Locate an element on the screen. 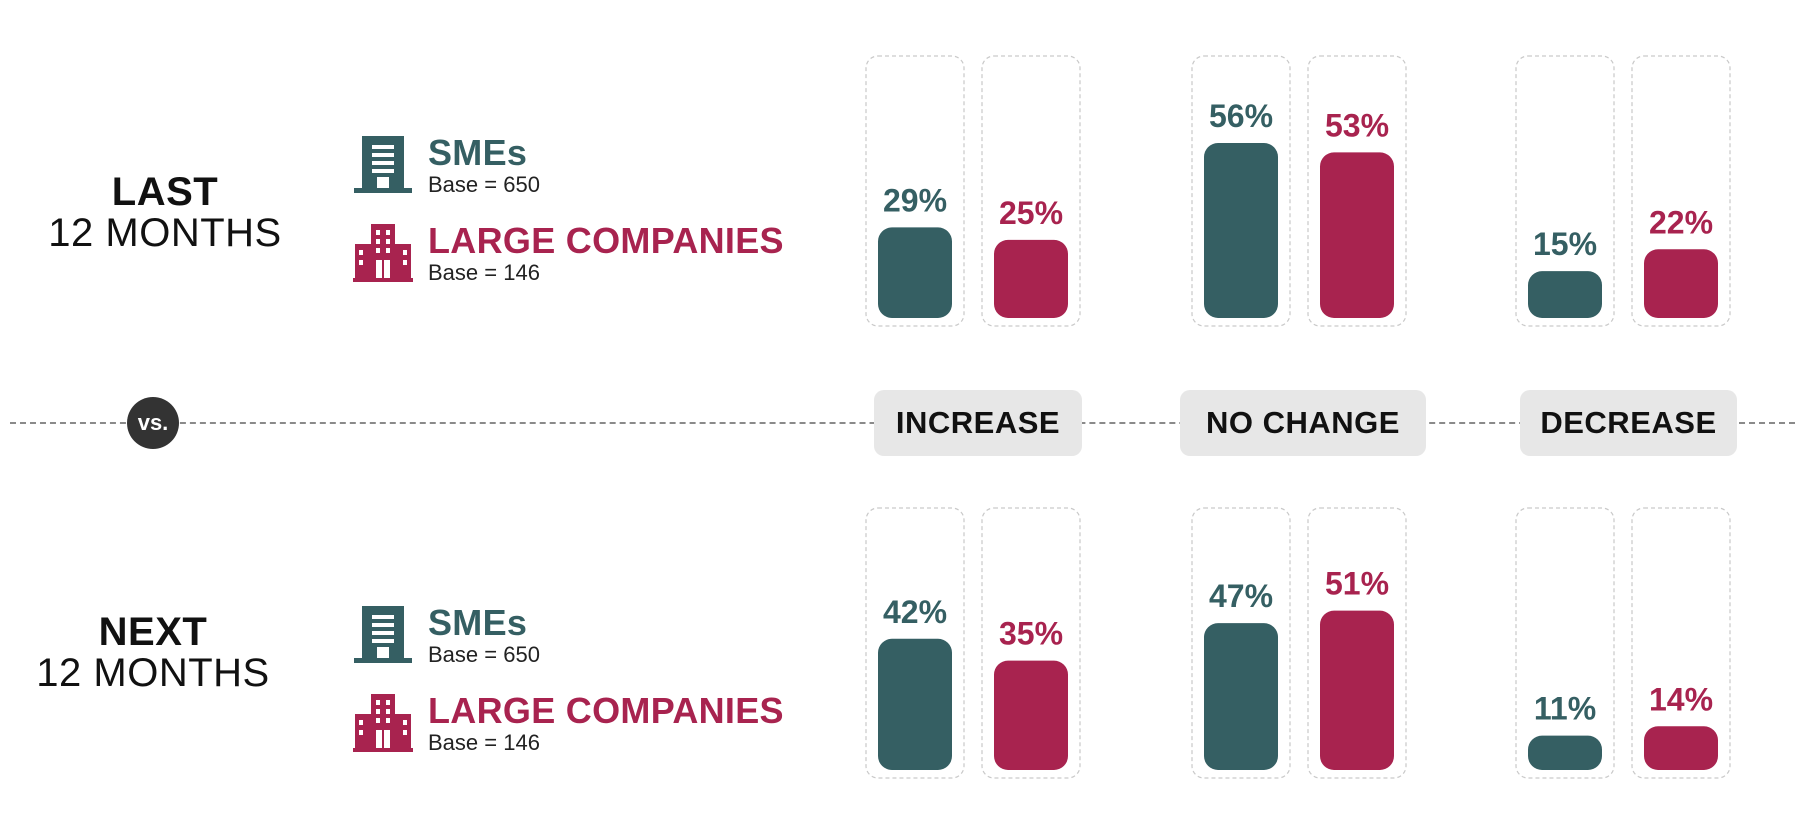 The width and height of the screenshot is (1795, 830). bar-value-label: 47% is located at coordinates (1241, 596).